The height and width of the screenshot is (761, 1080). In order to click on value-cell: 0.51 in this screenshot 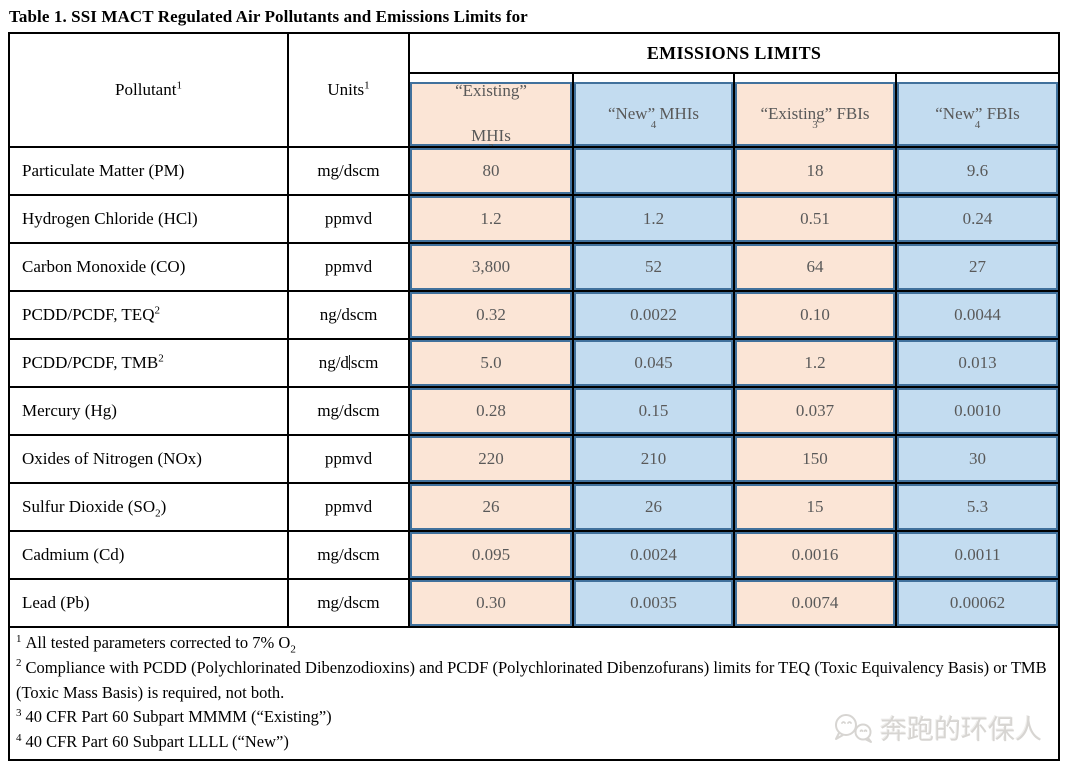, I will do `click(815, 219)`.